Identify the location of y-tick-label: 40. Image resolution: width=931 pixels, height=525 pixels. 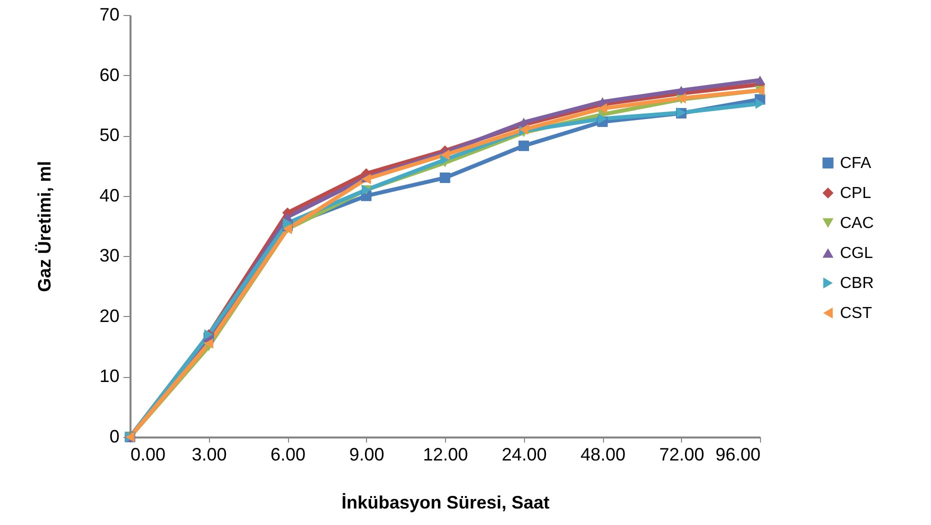
(109, 195).